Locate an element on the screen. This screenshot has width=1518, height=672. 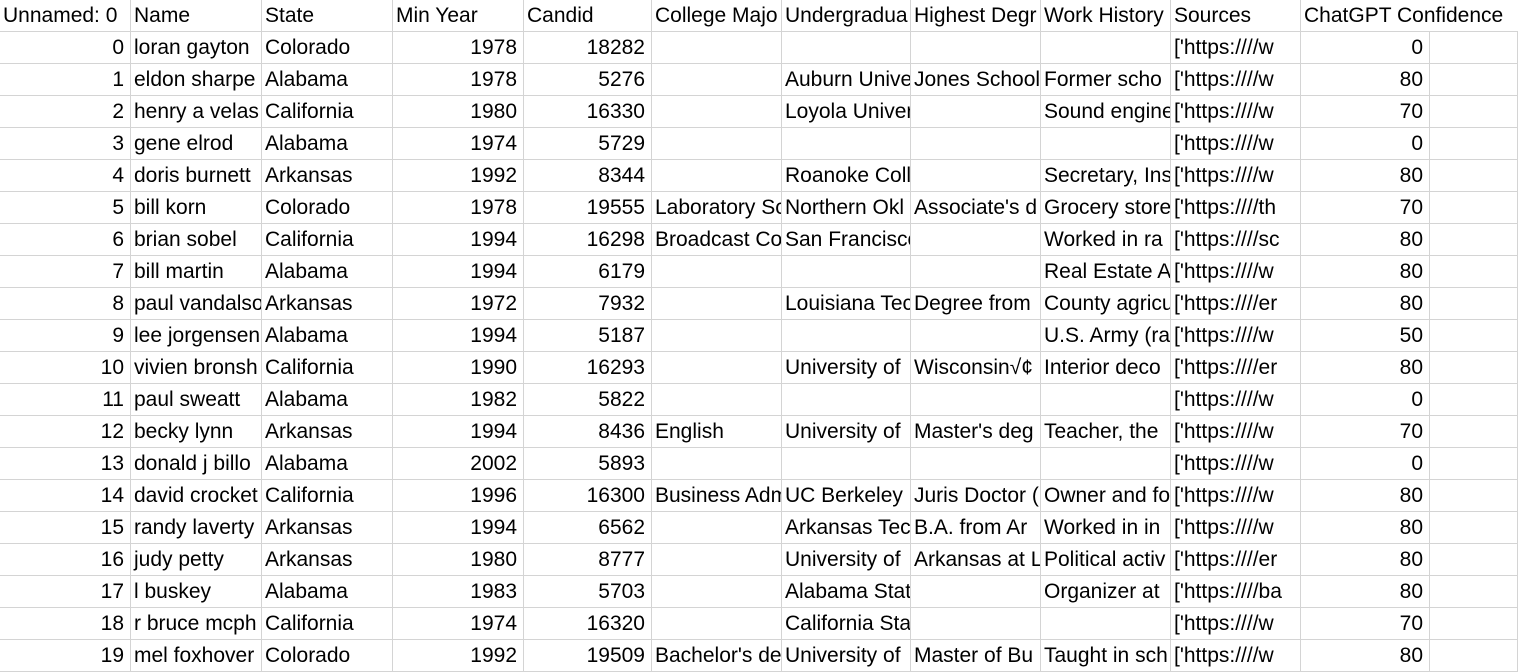
cell-work-history is located at coordinates (1106, 400).